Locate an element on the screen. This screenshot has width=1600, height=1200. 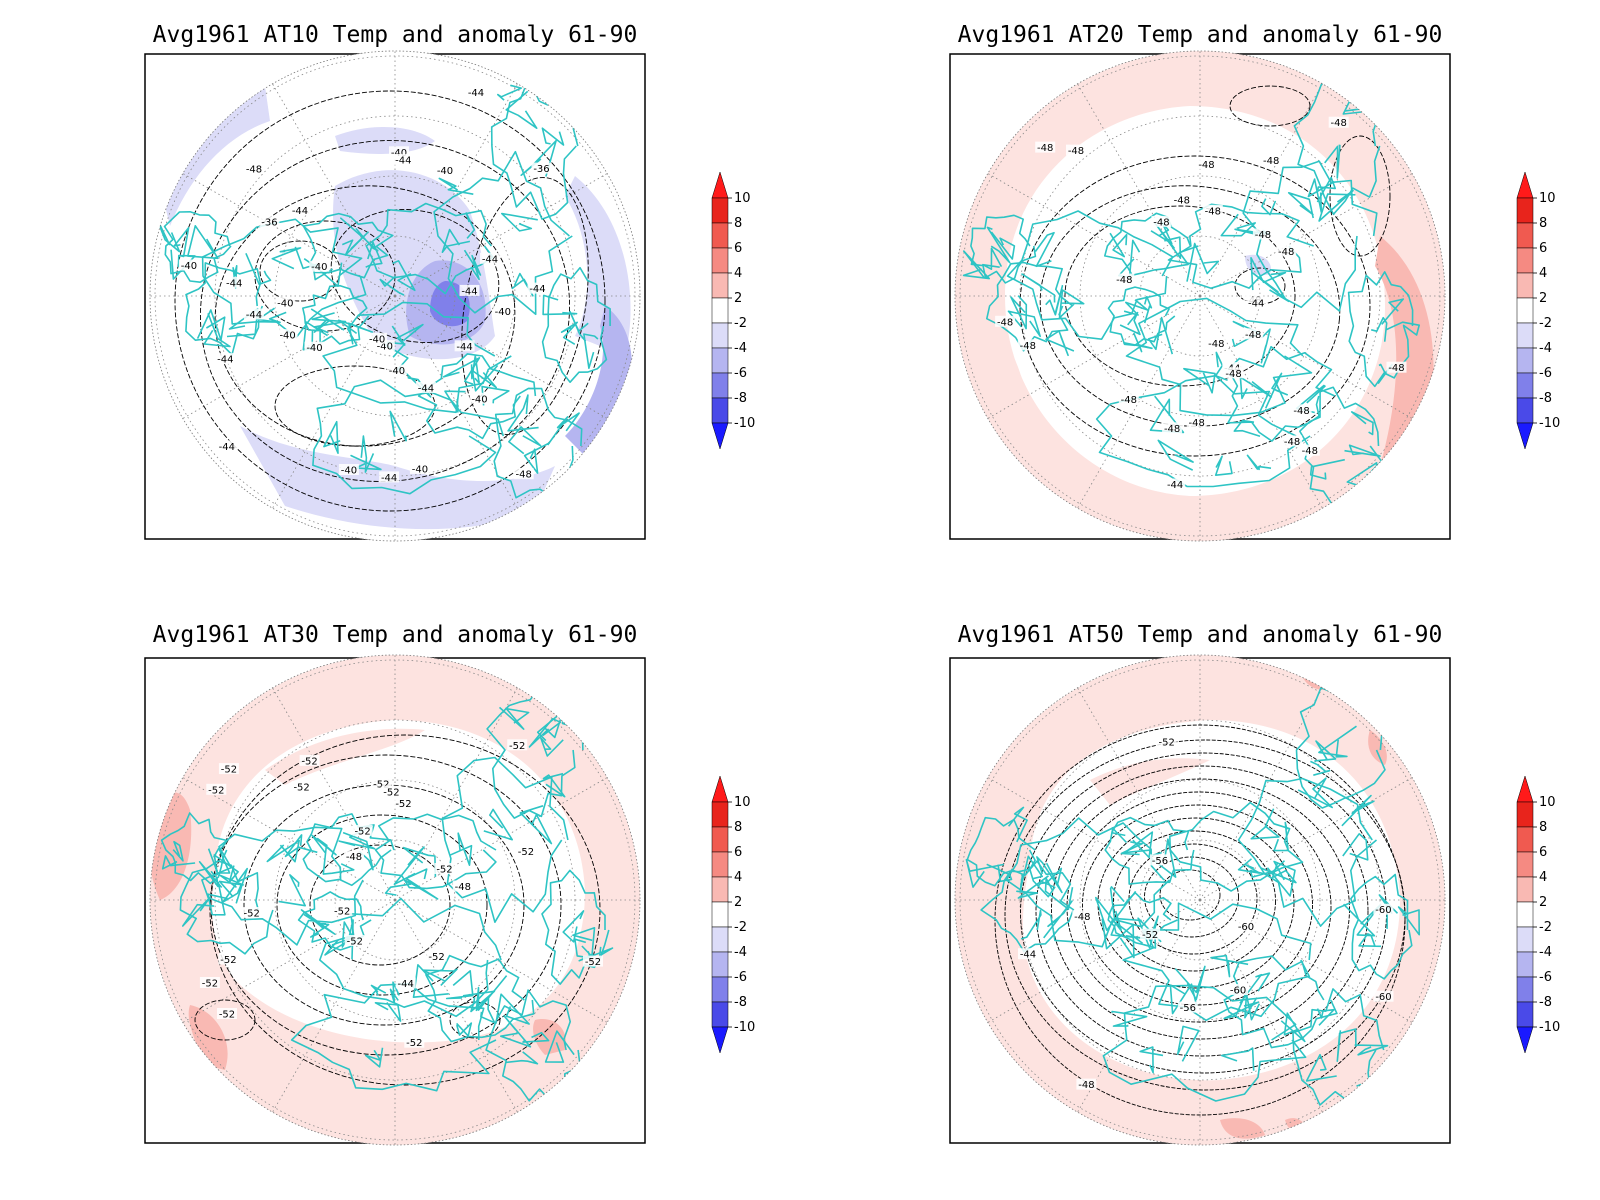
contour-label: -40 is located at coordinates (285, 303).